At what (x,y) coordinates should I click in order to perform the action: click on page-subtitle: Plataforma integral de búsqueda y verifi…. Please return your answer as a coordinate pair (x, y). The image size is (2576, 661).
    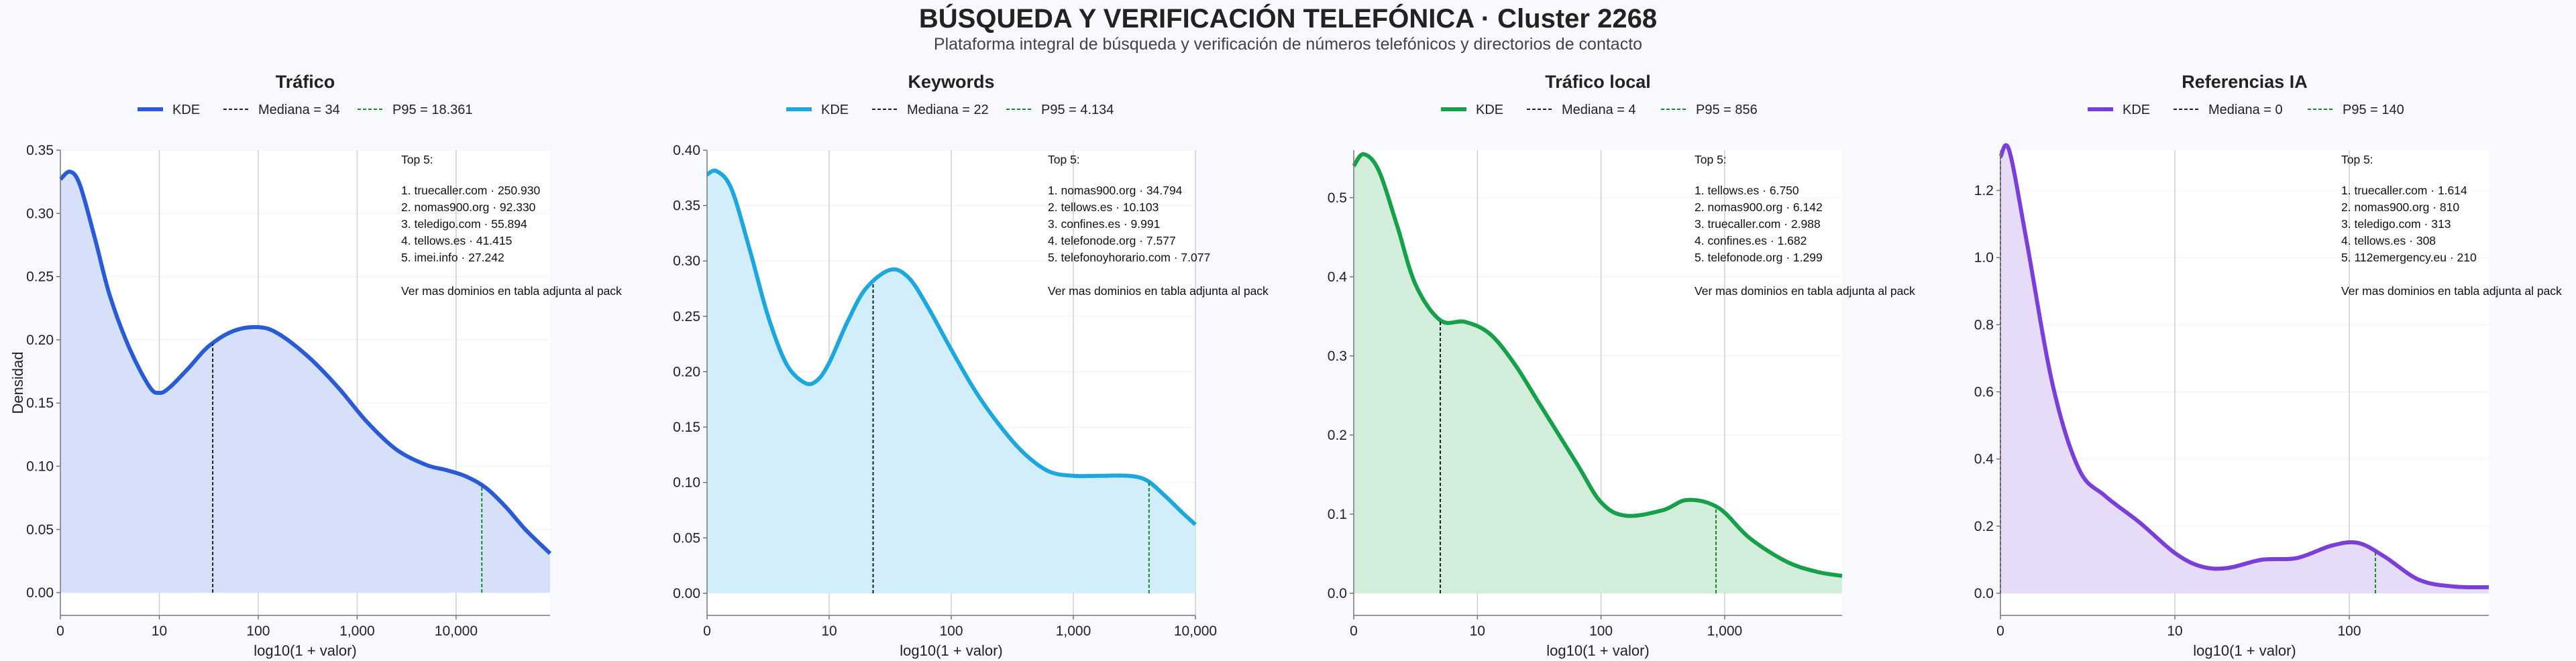
    Looking at the image, I should click on (1288, 44).